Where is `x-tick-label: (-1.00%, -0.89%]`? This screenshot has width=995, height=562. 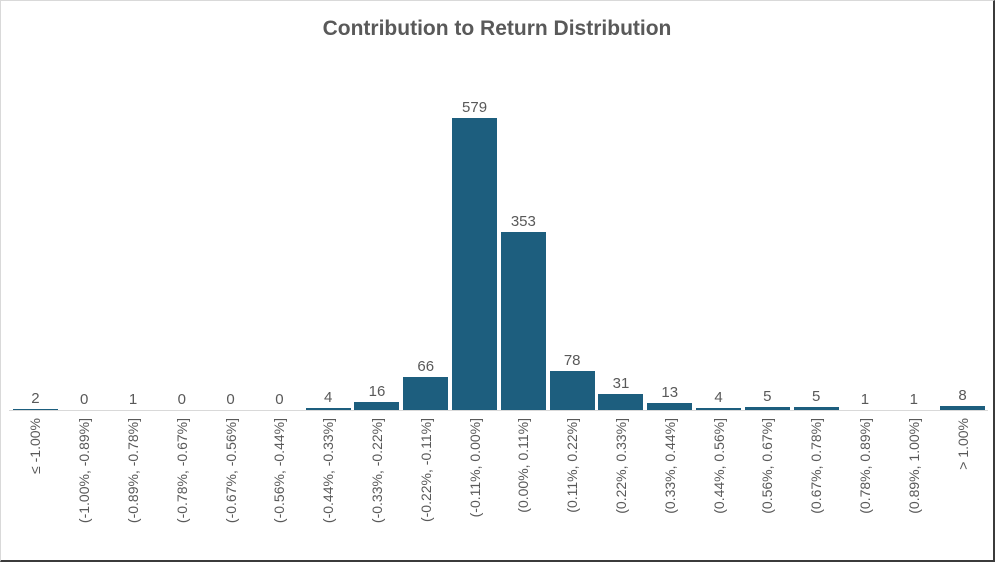
x-tick-label: (-1.00%, -0.89%] is located at coordinates (84, 471).